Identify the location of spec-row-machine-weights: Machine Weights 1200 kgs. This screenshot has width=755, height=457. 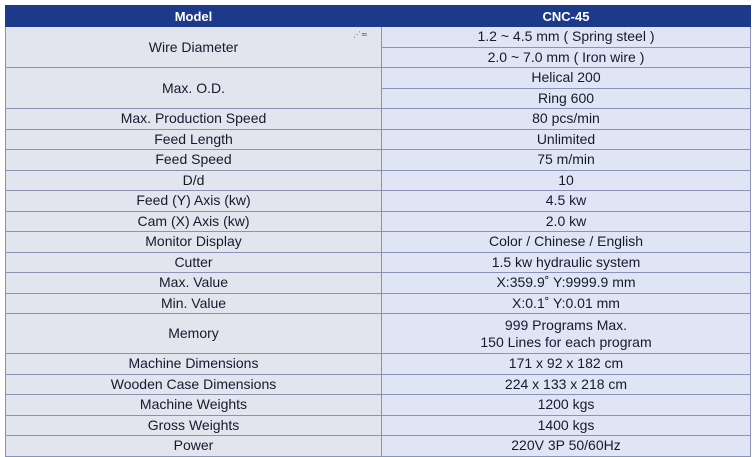
(378, 405).